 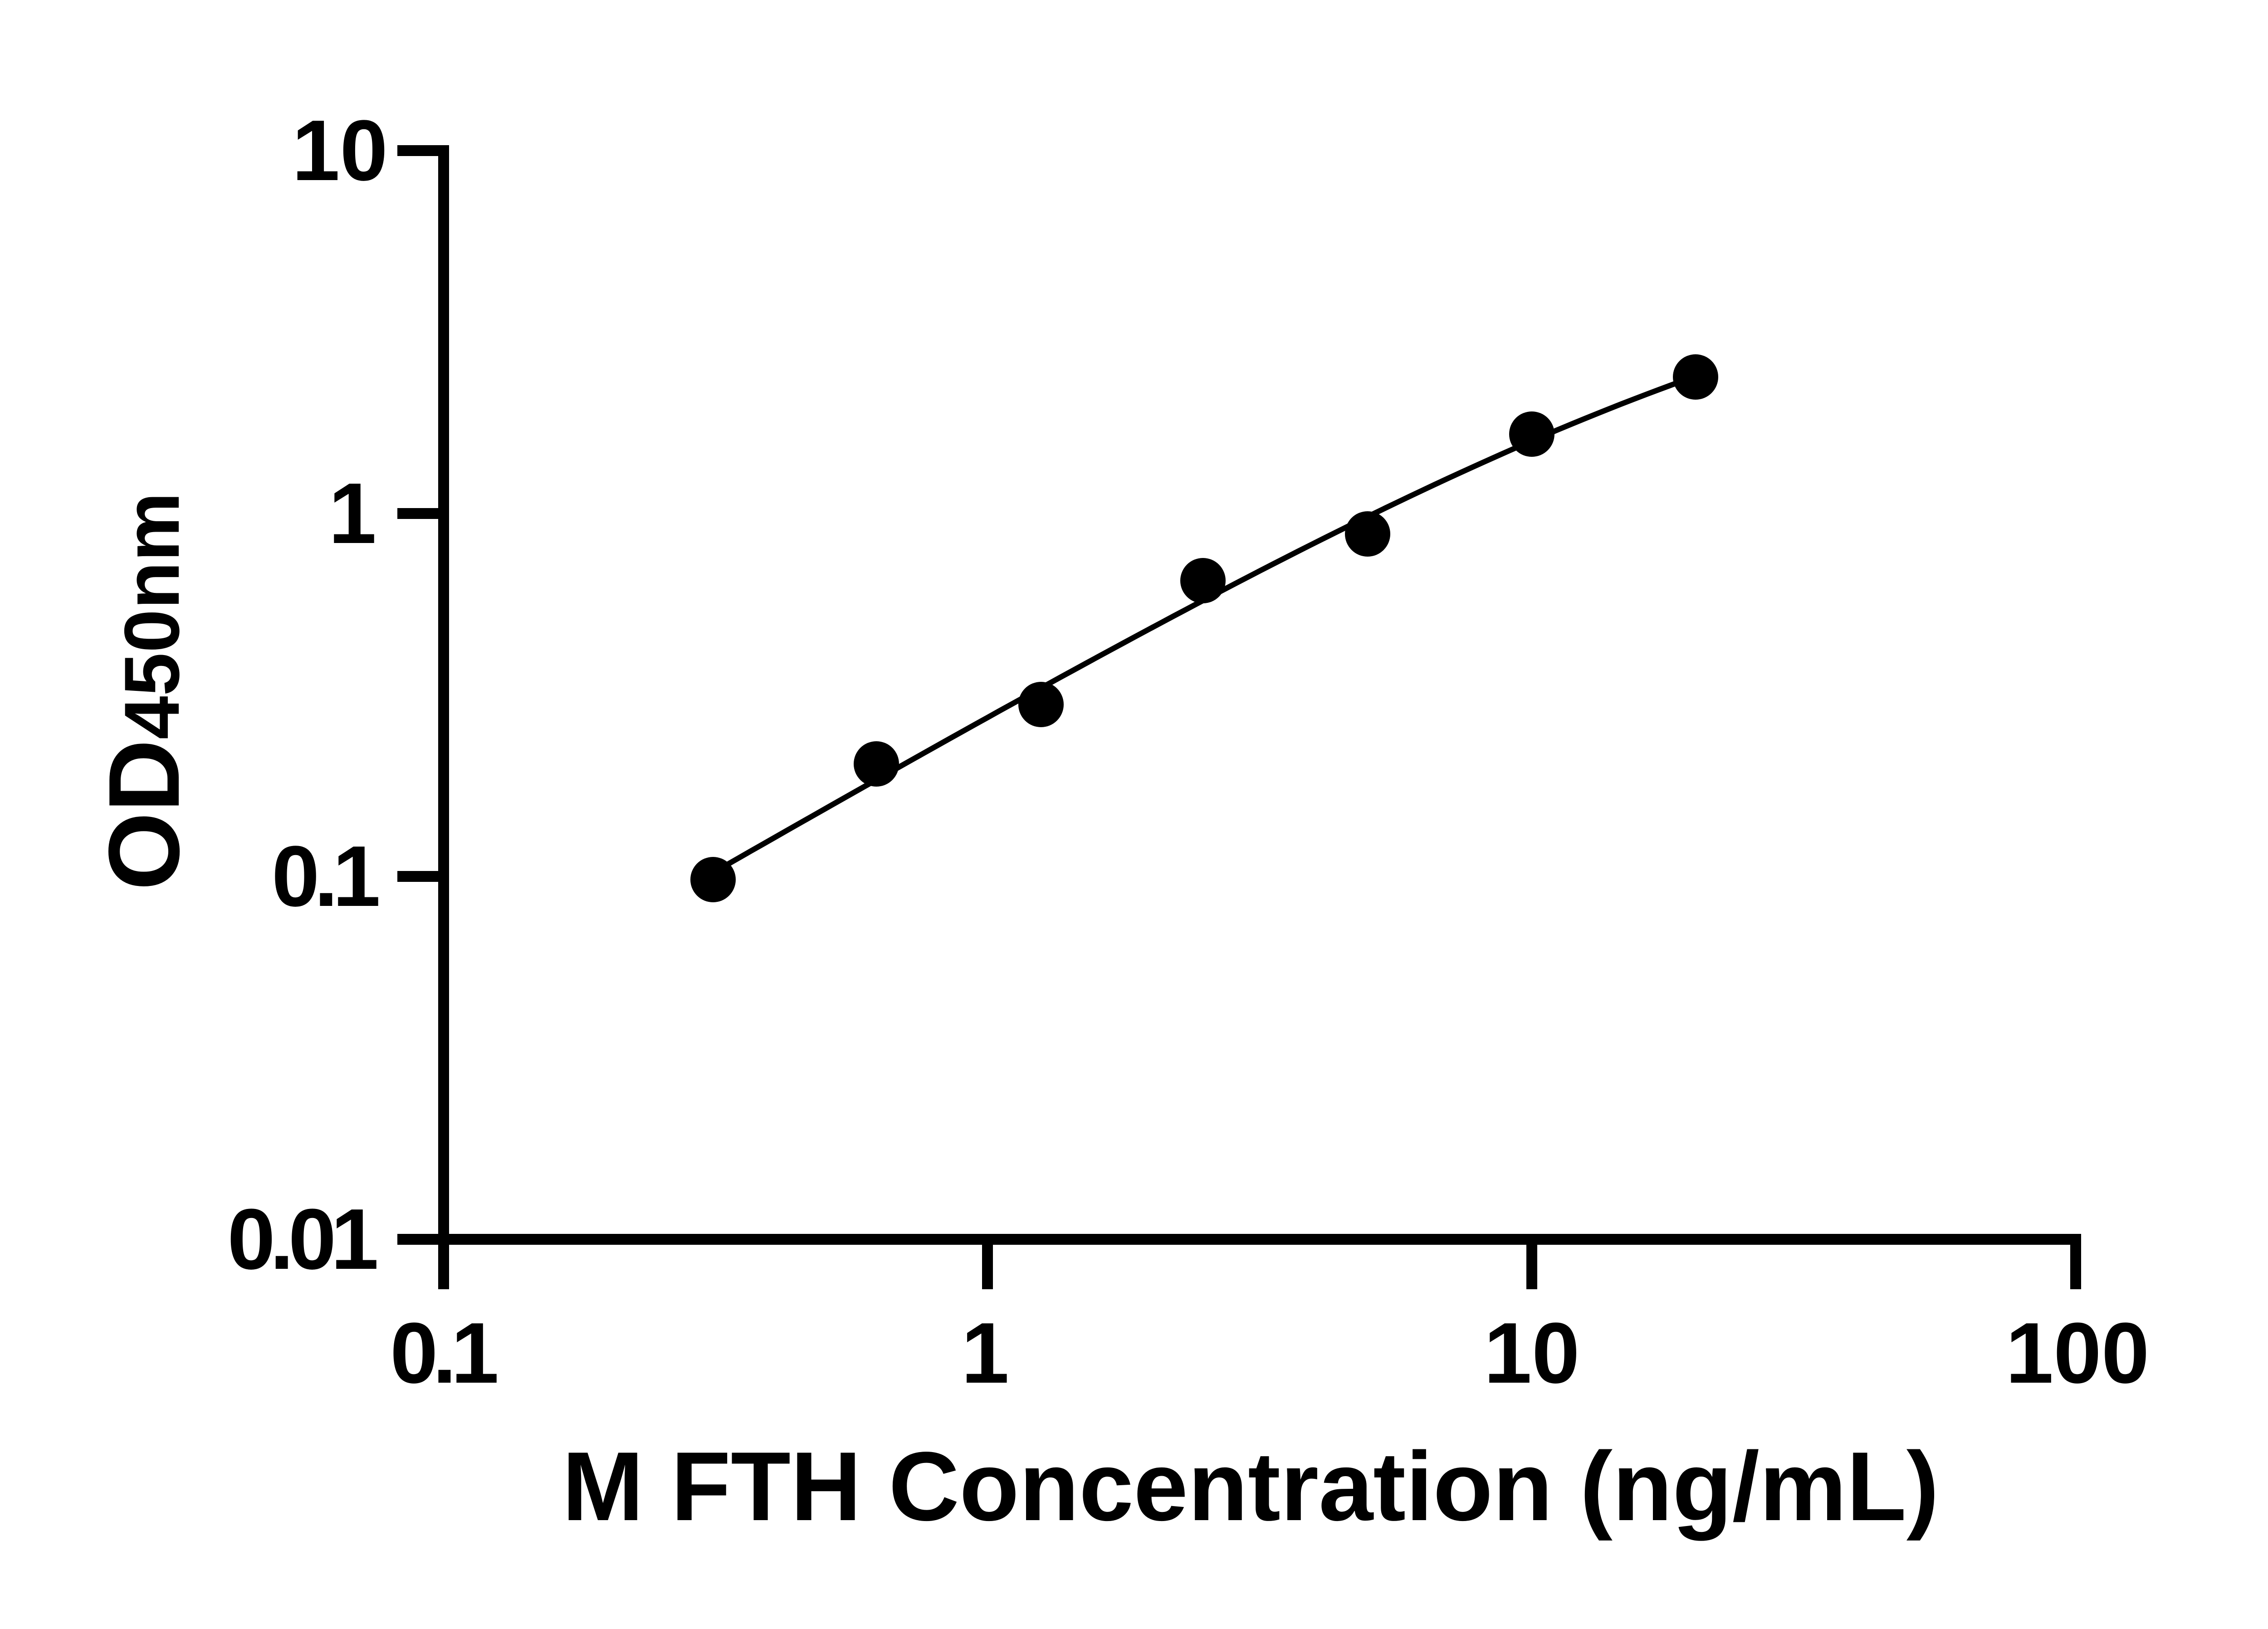 I want to click on svg-text: 0.01, so click(x=302, y=1239).